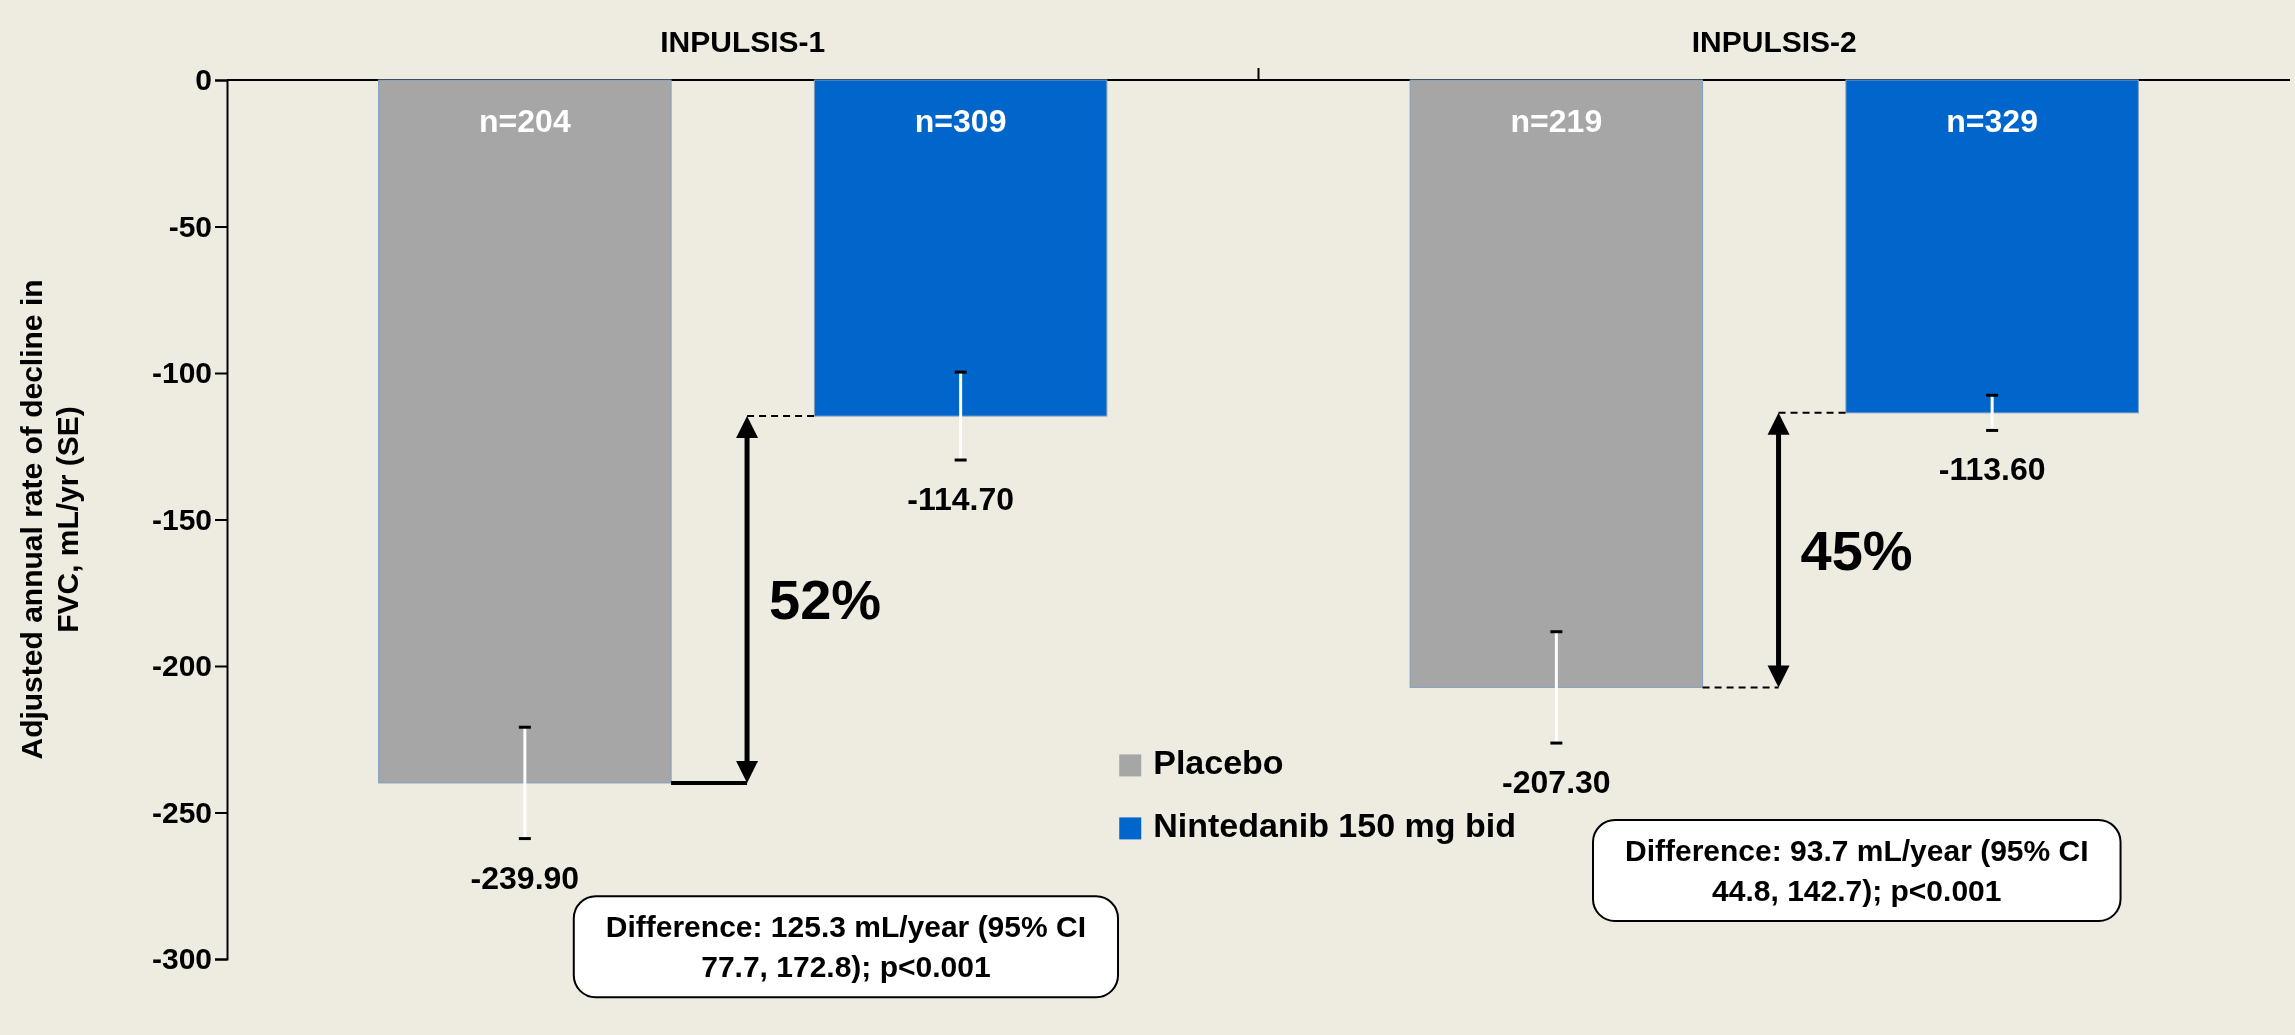 The image size is (2295, 1035). What do you see at coordinates (1992, 121) in the screenshot?
I see `annotation: n=329` at bounding box center [1992, 121].